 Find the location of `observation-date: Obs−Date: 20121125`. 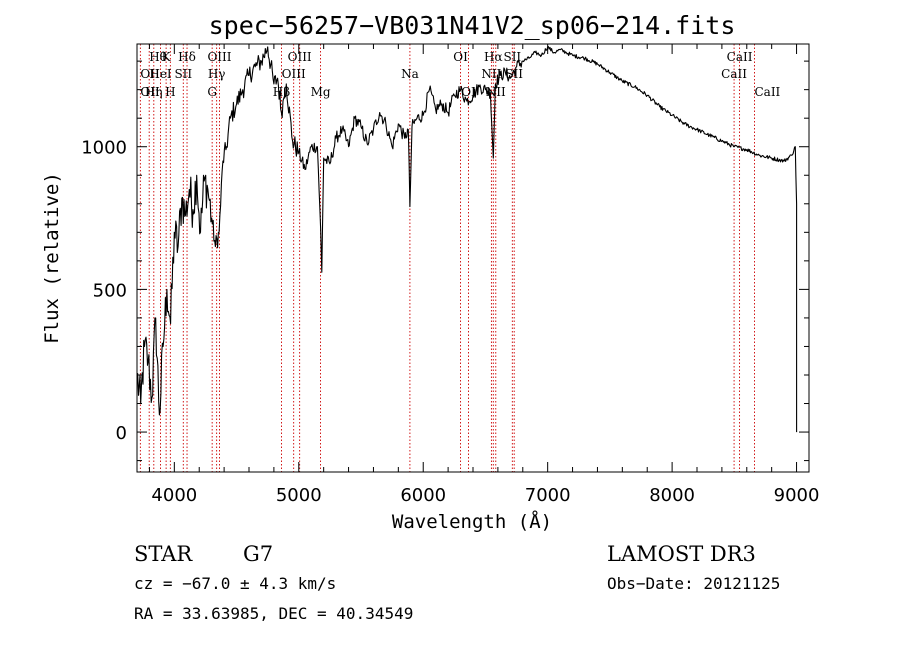

observation-date: Obs−Date: 20121125 is located at coordinates (693, 583).